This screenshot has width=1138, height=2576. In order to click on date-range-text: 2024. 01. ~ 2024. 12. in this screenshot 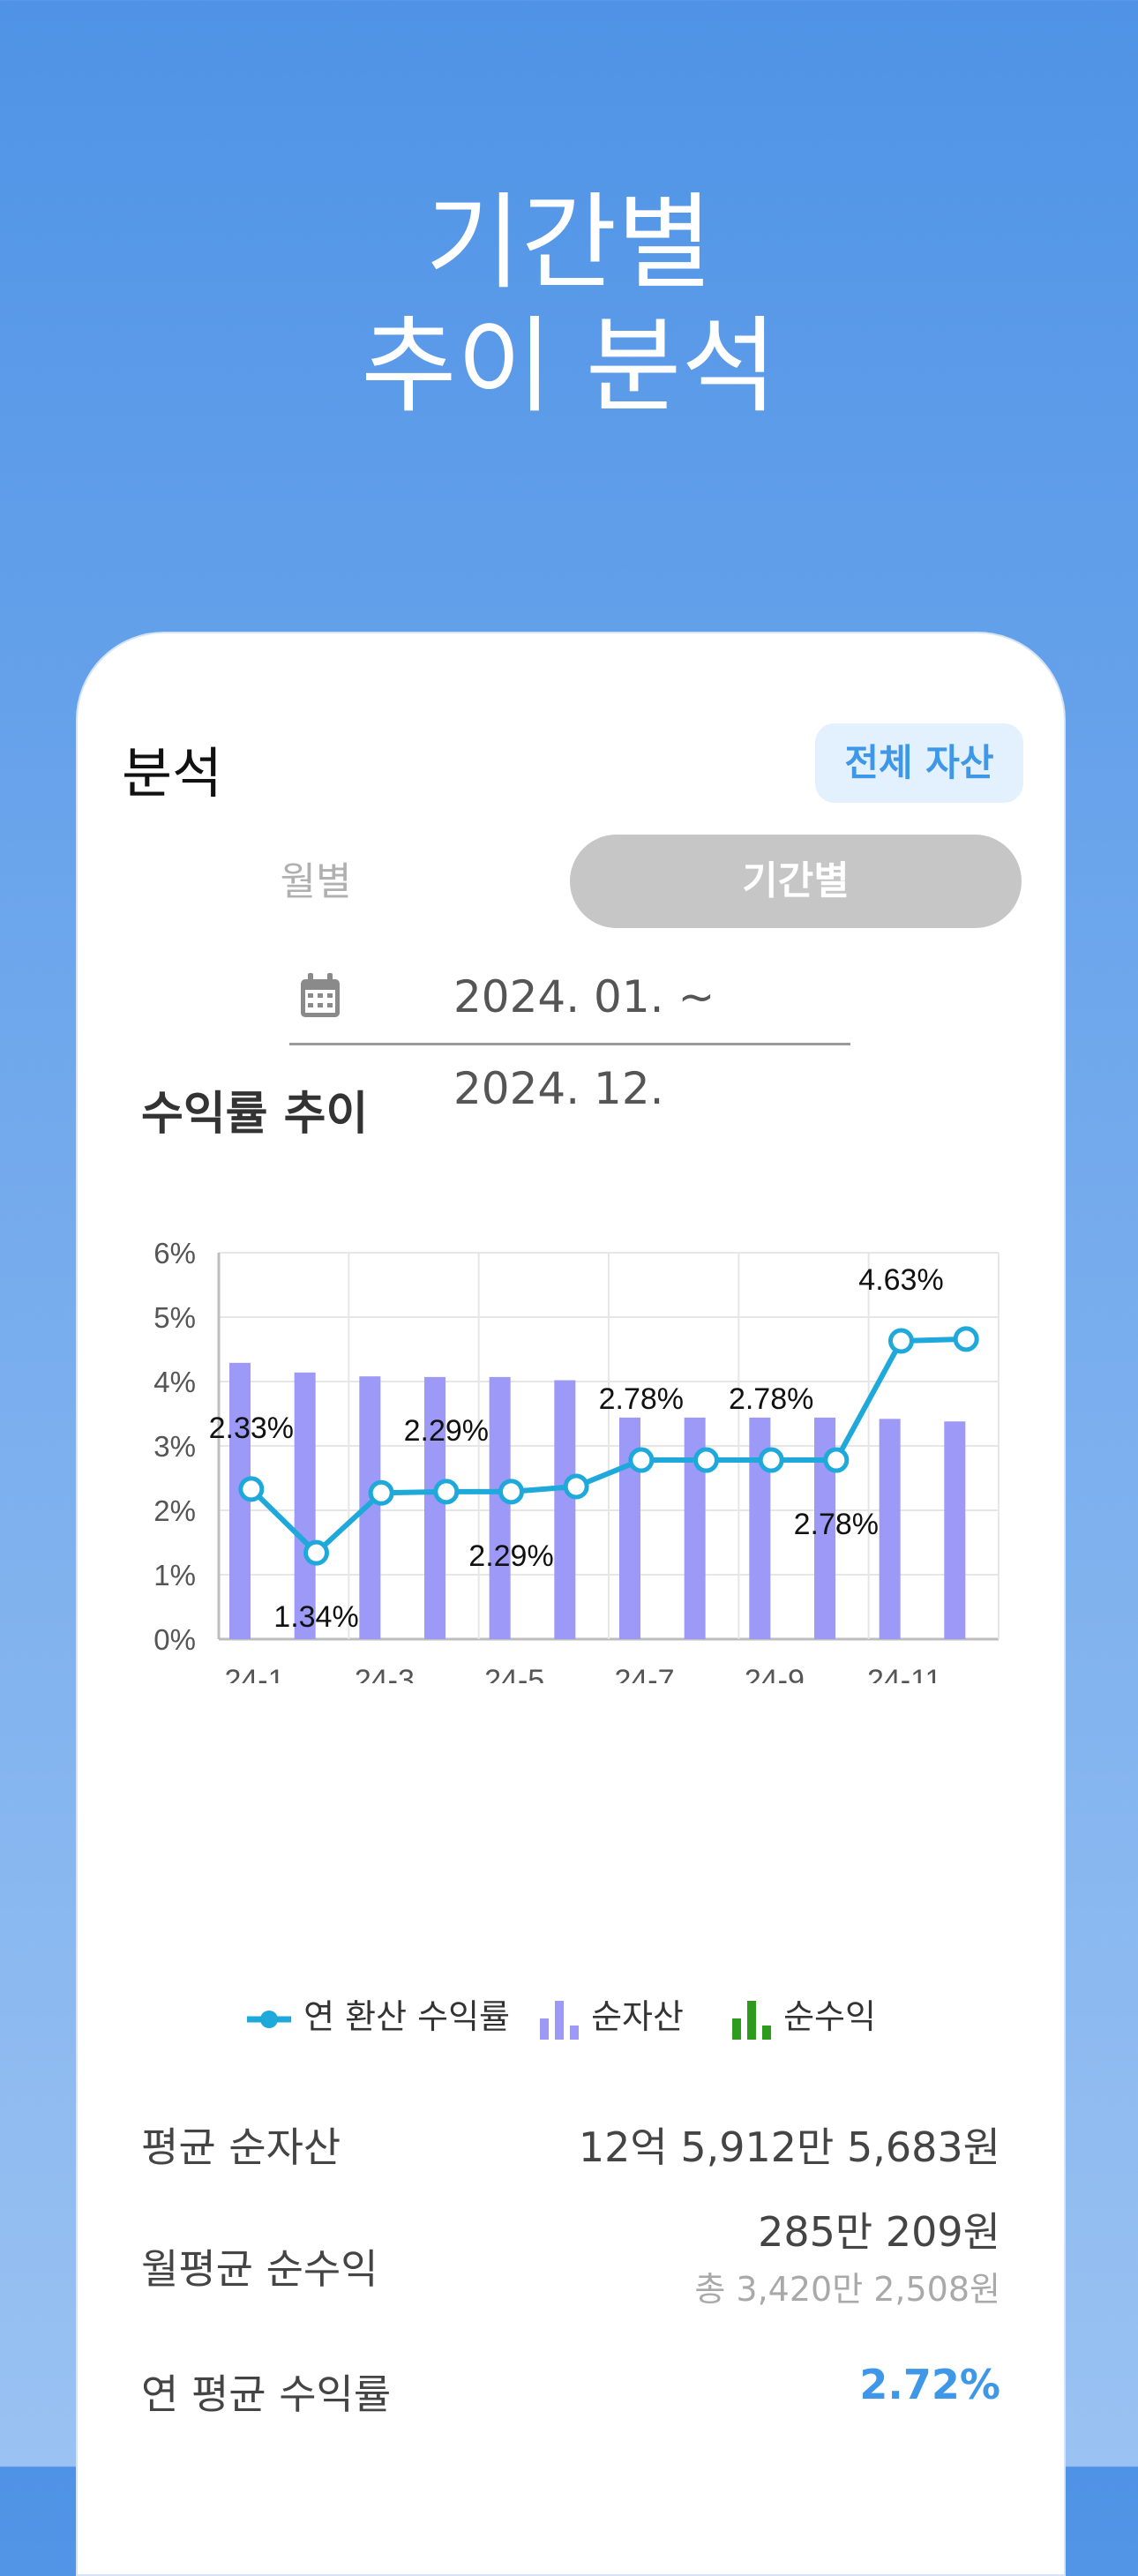, I will do `click(584, 1043)`.